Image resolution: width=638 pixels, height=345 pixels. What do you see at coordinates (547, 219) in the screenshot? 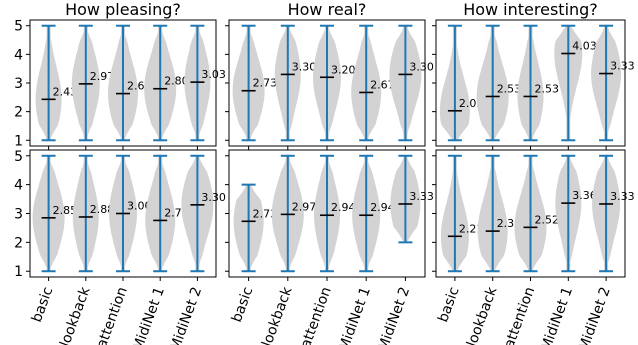
I see `mean-value-label: 2.52` at bounding box center [547, 219].